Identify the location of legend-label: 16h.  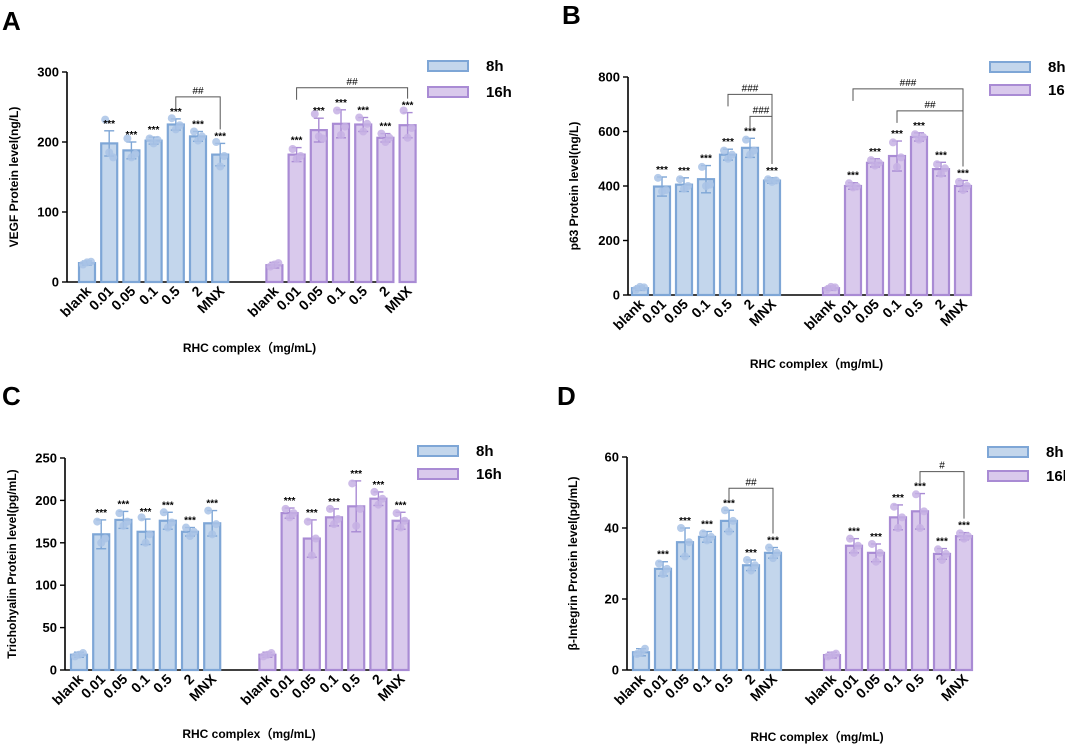
(489, 474).